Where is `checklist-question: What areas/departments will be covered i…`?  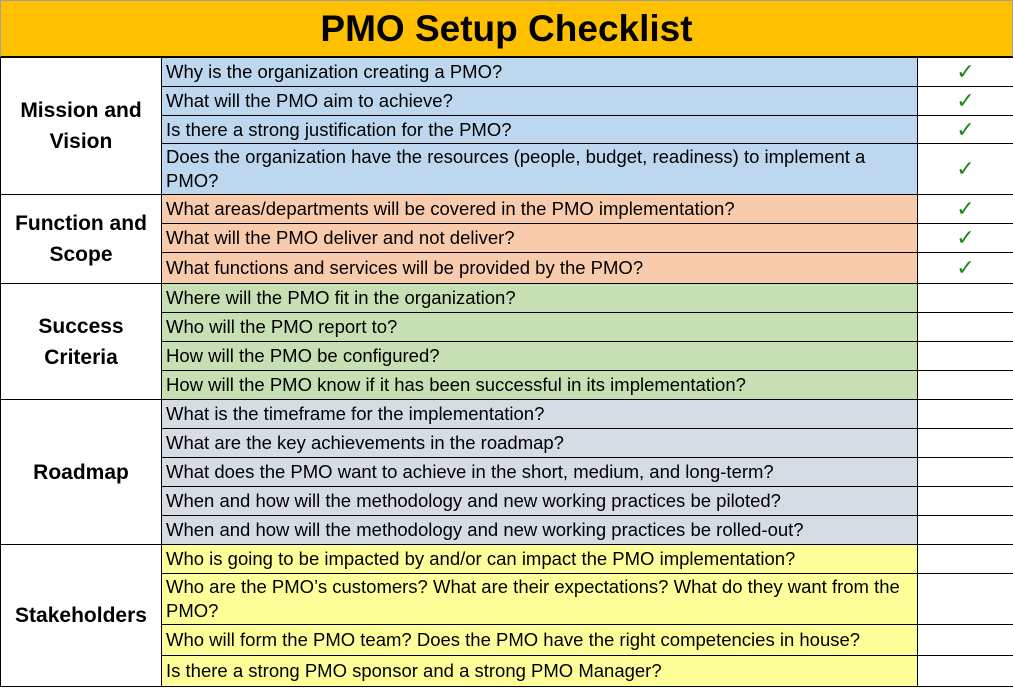
checklist-question: What areas/departments will be covered i… is located at coordinates (539, 209).